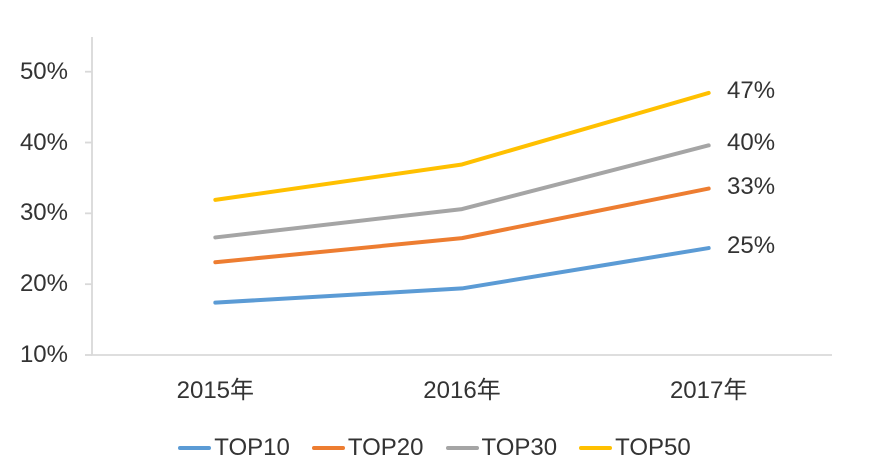 Image resolution: width=869 pixels, height=473 pixels. I want to click on legend: TOP10 TOP20 TOP30 TOP50, so click(434, 448).